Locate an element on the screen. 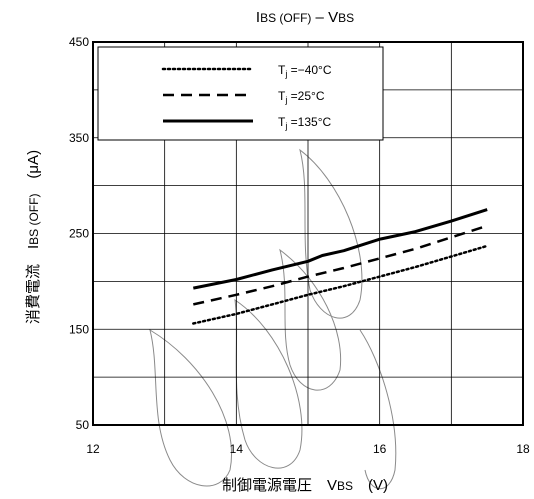 This screenshot has width=534, height=499. x-tick-label: 16 is located at coordinates (380, 449).